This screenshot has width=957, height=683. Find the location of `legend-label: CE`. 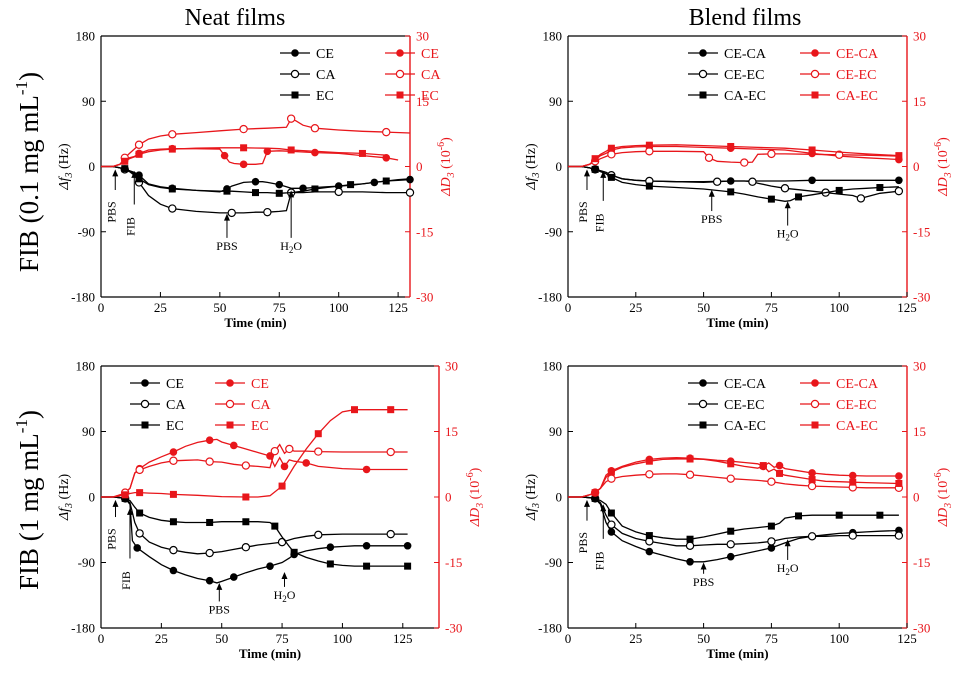

legend-label: CE is located at coordinates (325, 54).